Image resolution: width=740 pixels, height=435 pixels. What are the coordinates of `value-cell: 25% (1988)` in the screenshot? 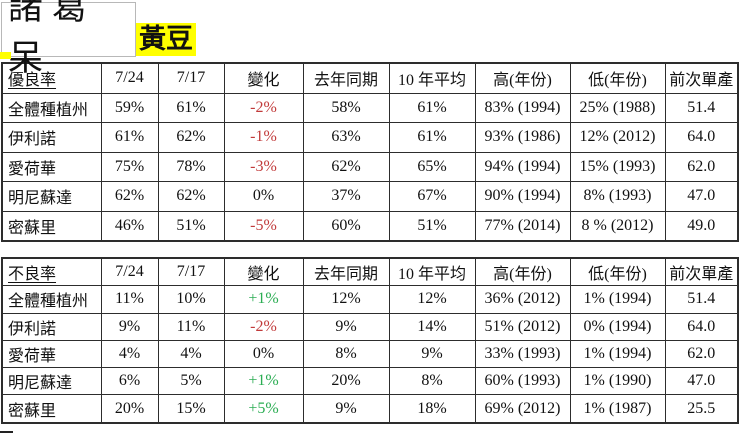 It's located at (617, 107).